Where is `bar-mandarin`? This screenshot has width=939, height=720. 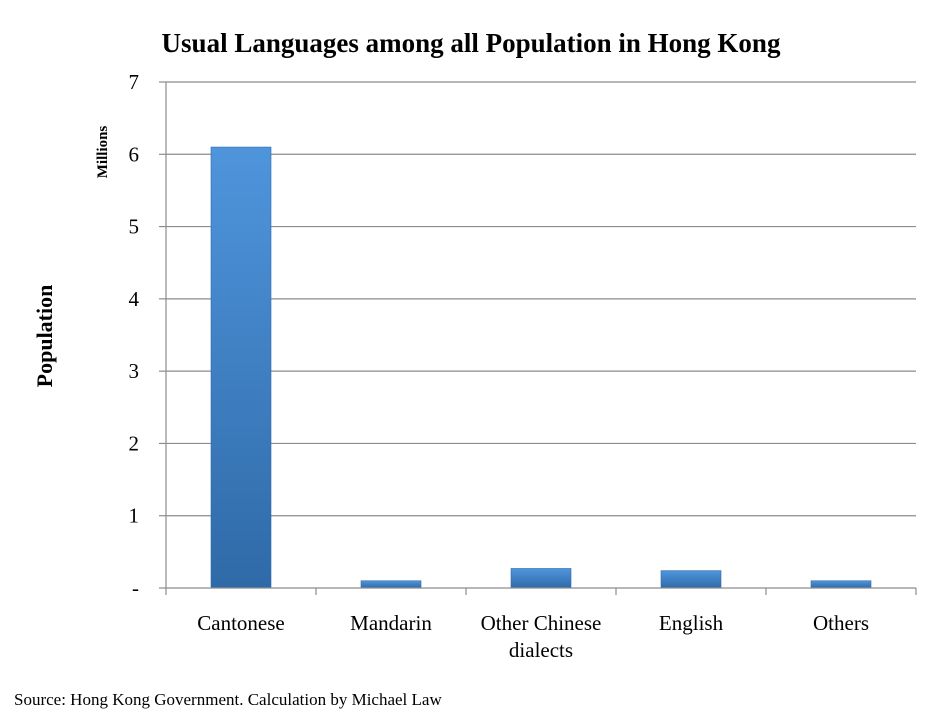
bar-mandarin is located at coordinates (391, 584).